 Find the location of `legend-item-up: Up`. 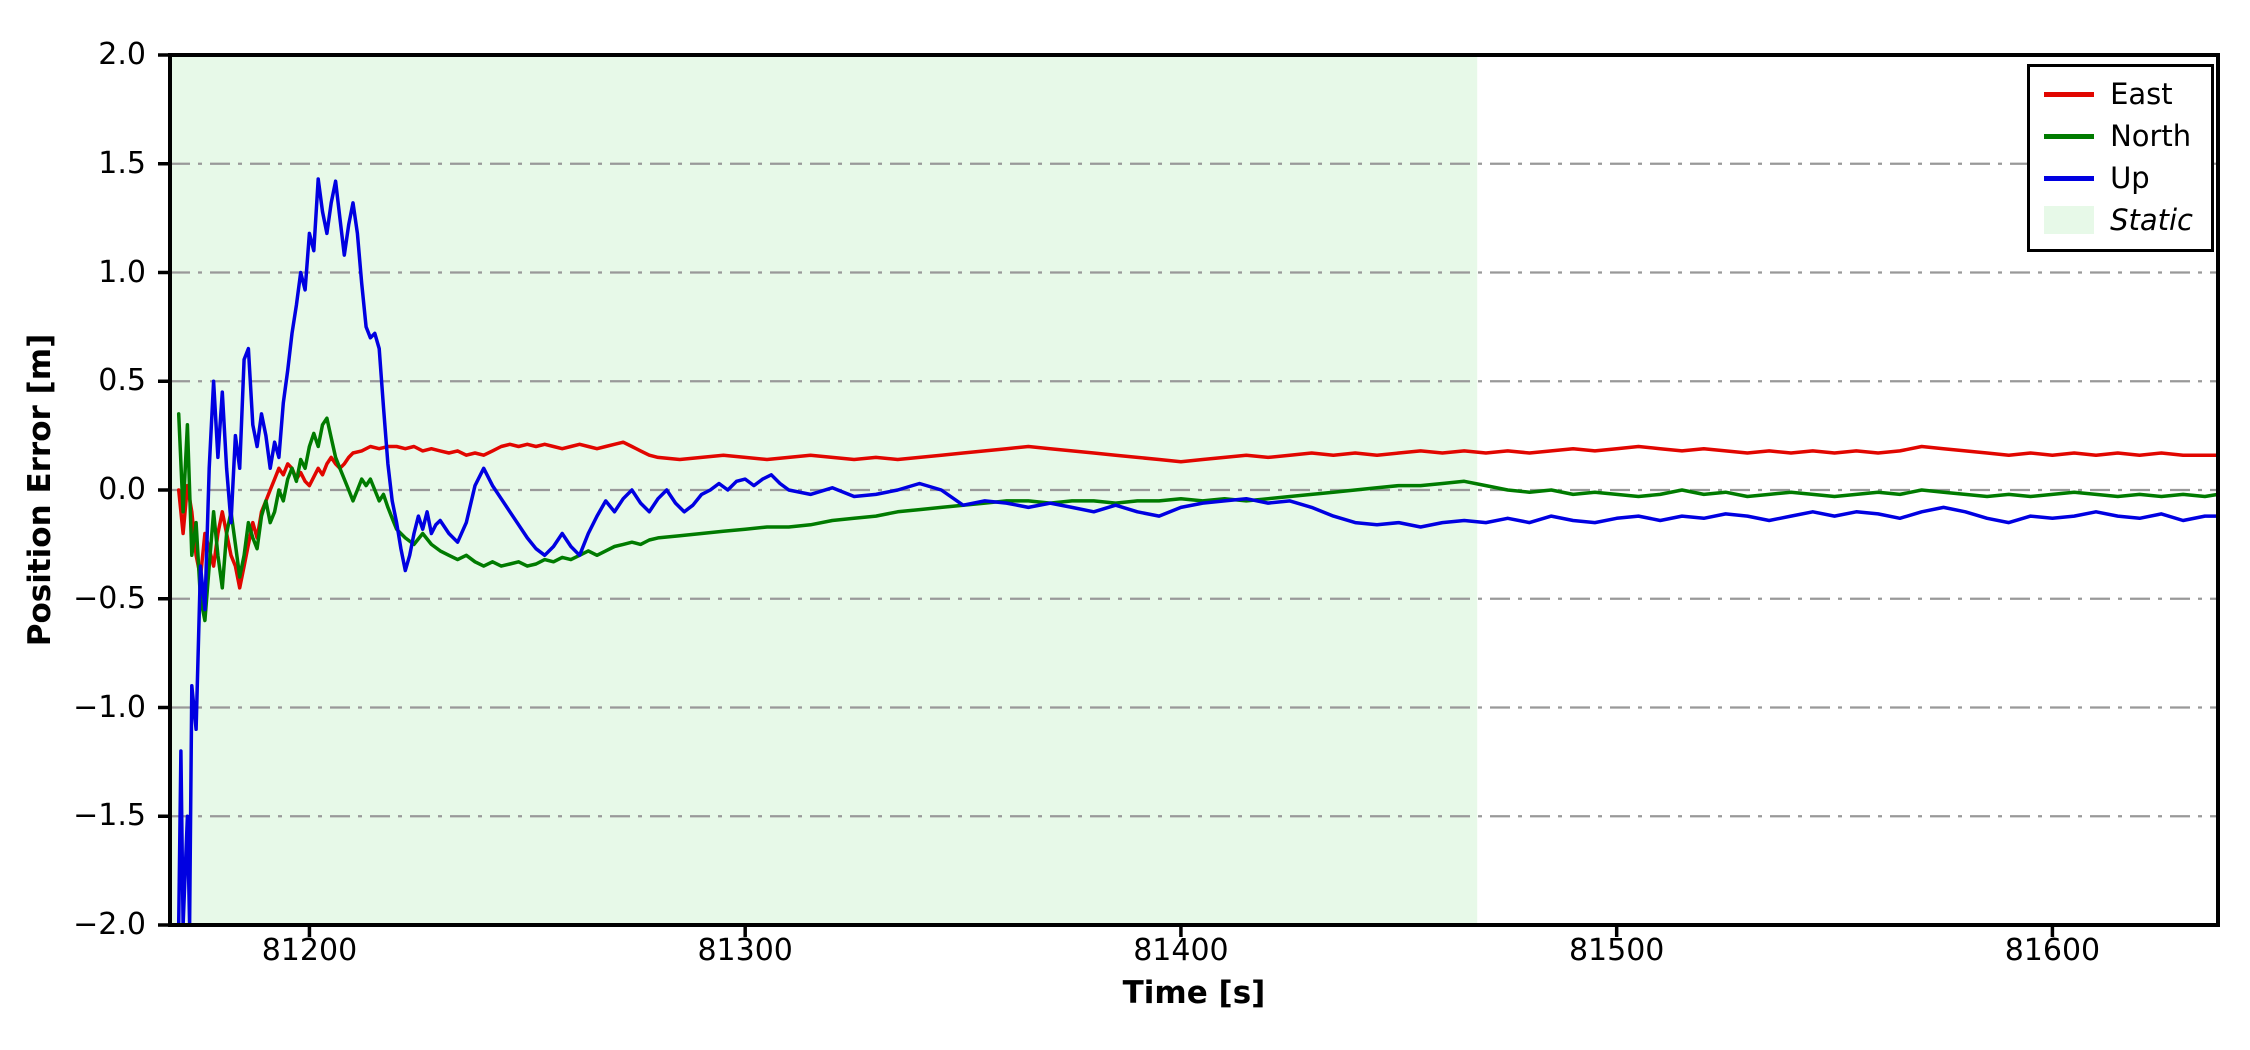

legend-item-up: Up is located at coordinates (2118, 178).